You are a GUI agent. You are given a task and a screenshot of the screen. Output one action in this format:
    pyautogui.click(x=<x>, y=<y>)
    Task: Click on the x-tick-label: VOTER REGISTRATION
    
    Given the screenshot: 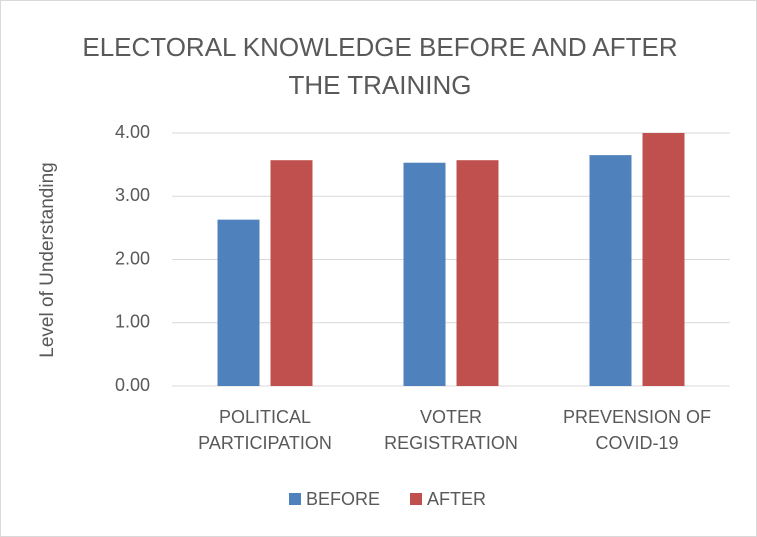 What is the action you would take?
    pyautogui.click(x=451, y=430)
    